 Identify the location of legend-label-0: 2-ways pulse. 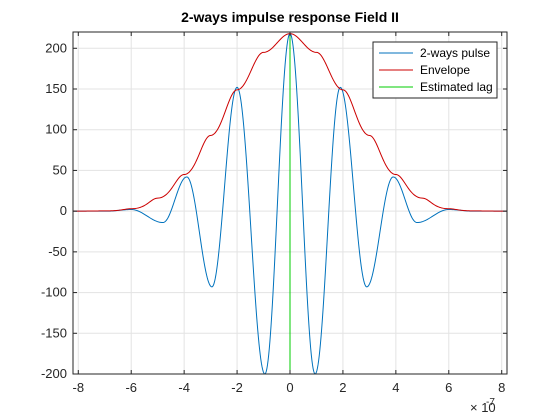
(455, 53).